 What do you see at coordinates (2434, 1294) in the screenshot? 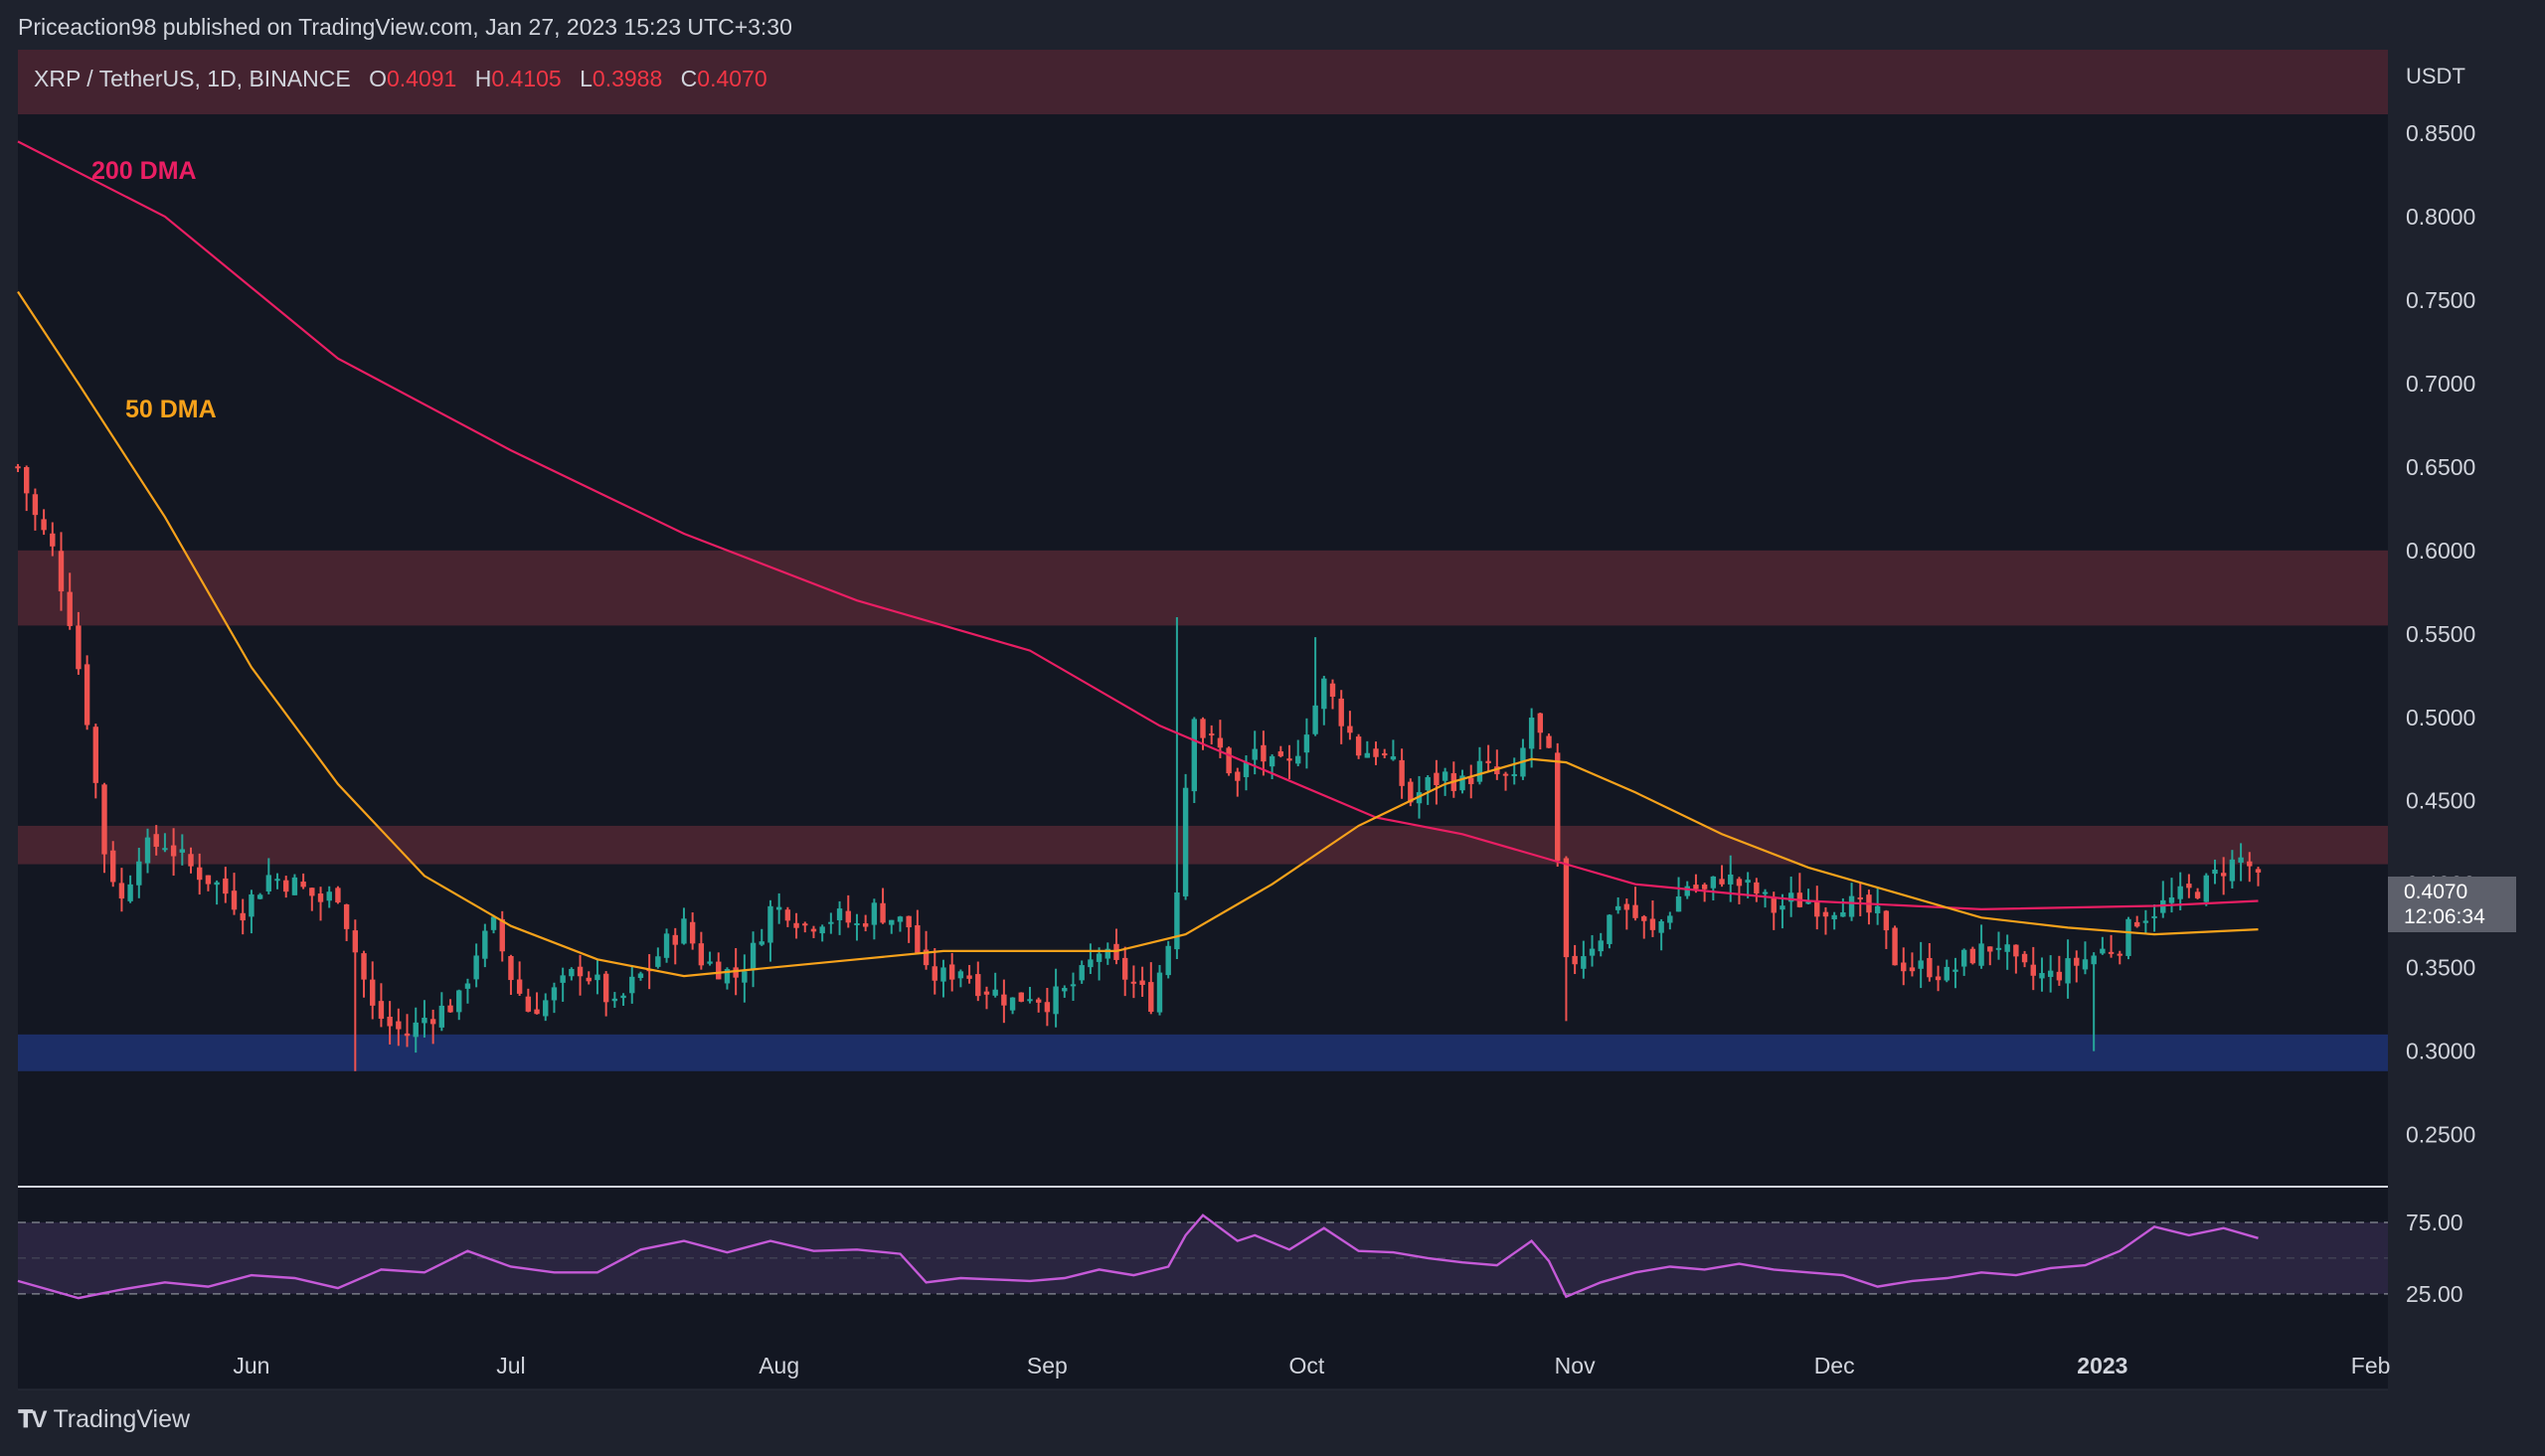
I see `rsi-level-label: 25.00` at bounding box center [2434, 1294].